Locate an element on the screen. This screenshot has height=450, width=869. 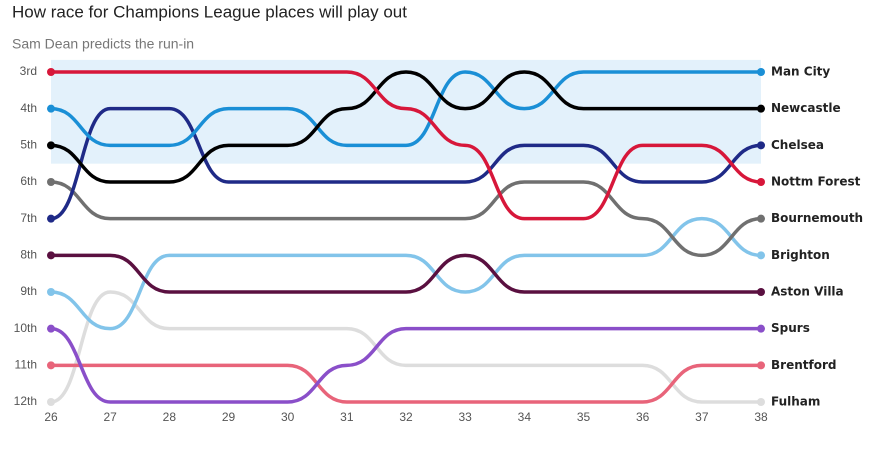
y-tick-label: 7th is located at coordinates (28, 218).